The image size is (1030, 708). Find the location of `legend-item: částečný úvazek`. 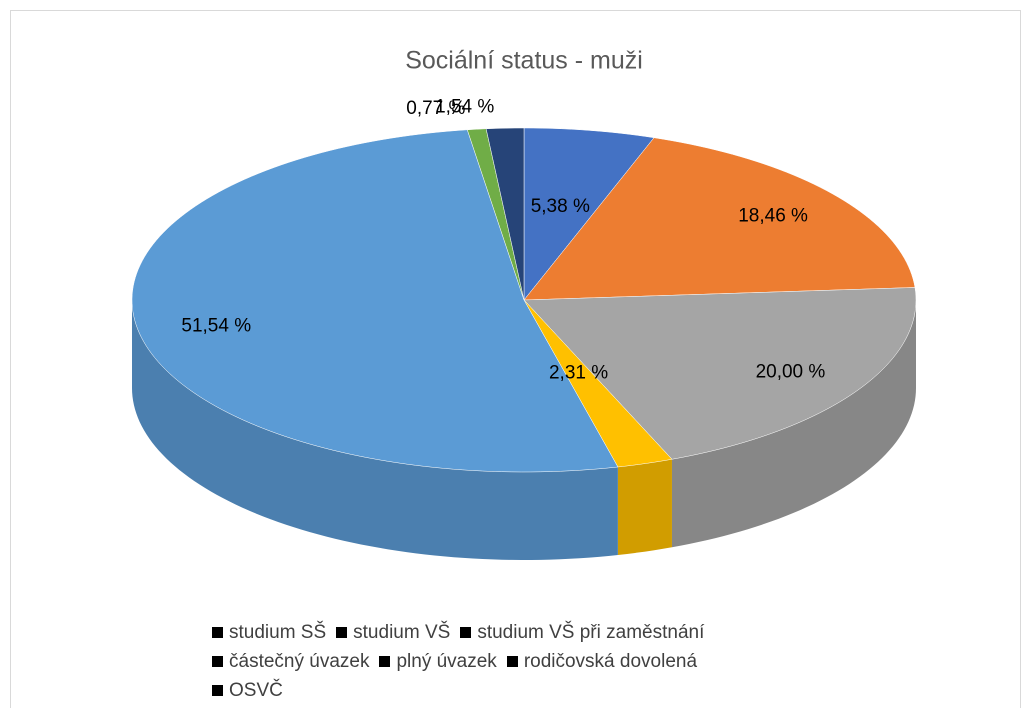

legend-item: částečný úvazek is located at coordinates (290, 661).